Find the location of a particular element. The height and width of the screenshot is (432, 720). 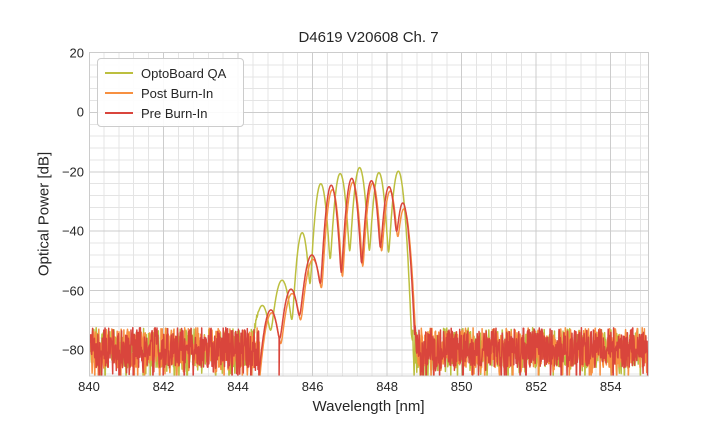

y-tick-label: −80 is located at coordinates (72, 350).